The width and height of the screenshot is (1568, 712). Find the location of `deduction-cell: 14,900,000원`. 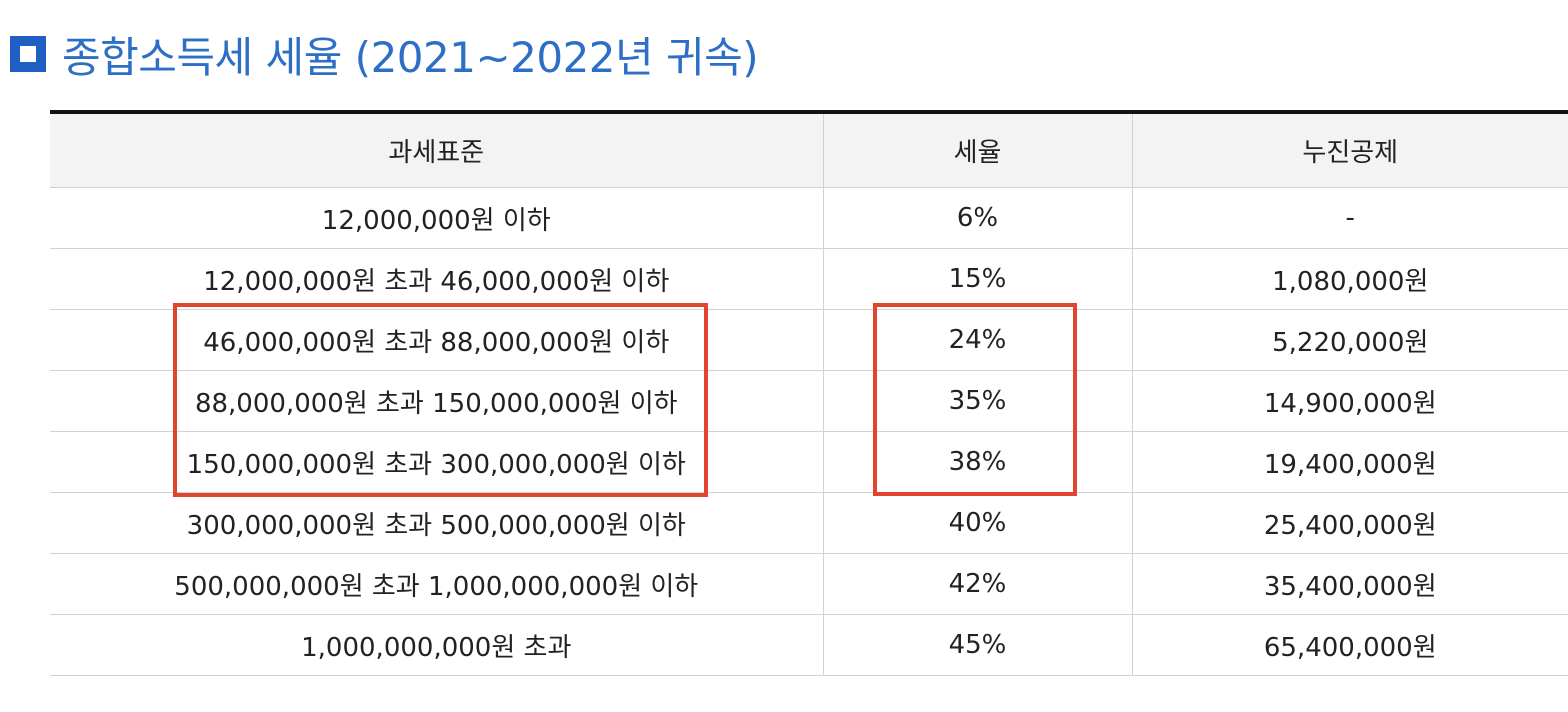

deduction-cell: 14,900,000원 is located at coordinates (1349, 401).